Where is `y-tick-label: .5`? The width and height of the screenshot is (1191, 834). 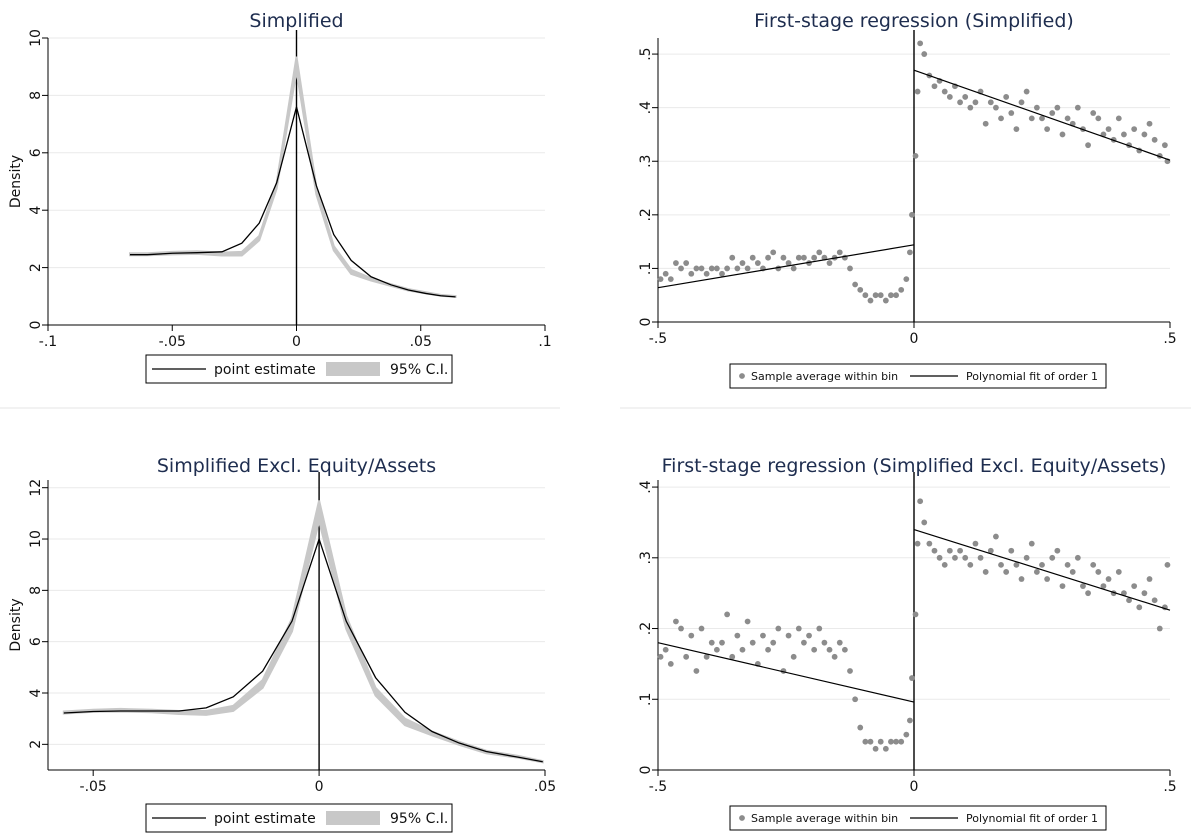 y-tick-label: .5 is located at coordinates (646, 53).